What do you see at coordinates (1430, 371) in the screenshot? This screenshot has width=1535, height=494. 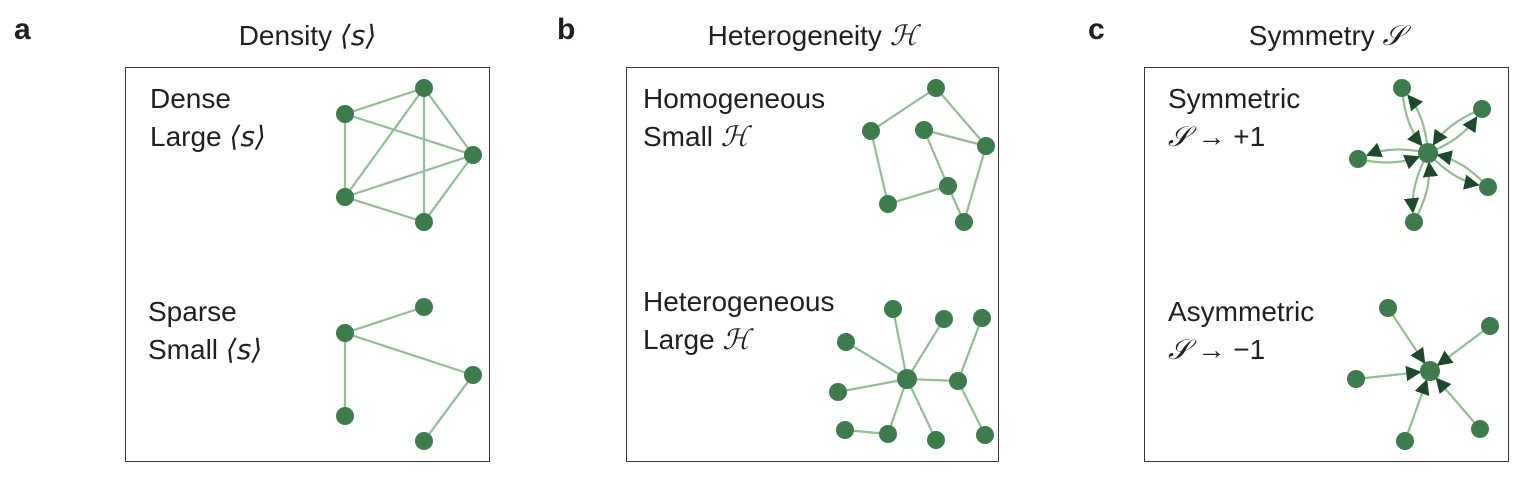 I see `asymmetric-hub-node` at bounding box center [1430, 371].